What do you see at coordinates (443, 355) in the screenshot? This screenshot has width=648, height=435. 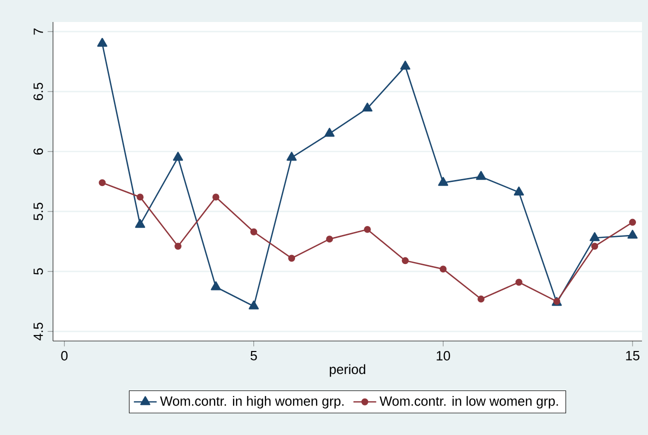 I see `x-tick-label: 10` at bounding box center [443, 355].